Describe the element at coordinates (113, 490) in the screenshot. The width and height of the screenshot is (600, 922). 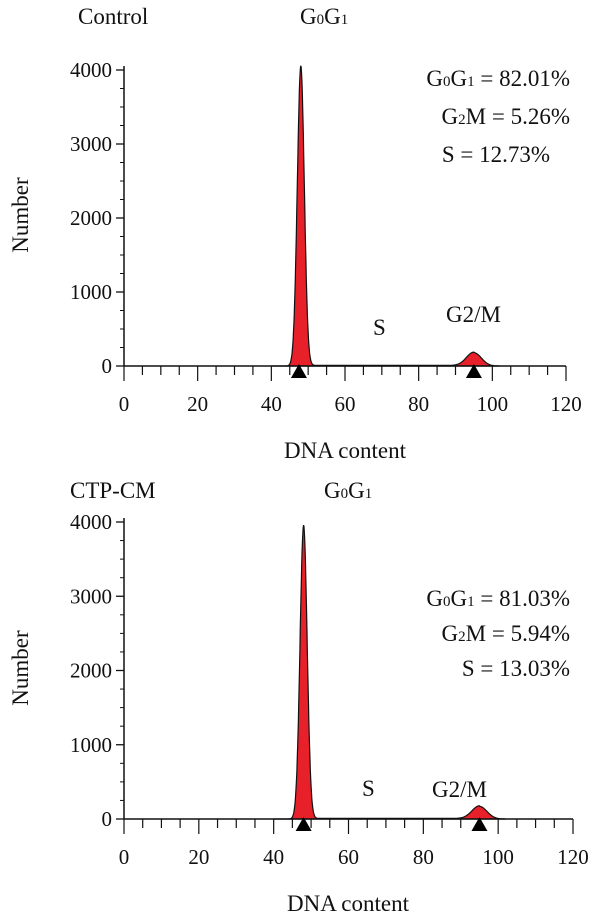
I see `panel-title-ctp-cm: CTP-CM` at that location.